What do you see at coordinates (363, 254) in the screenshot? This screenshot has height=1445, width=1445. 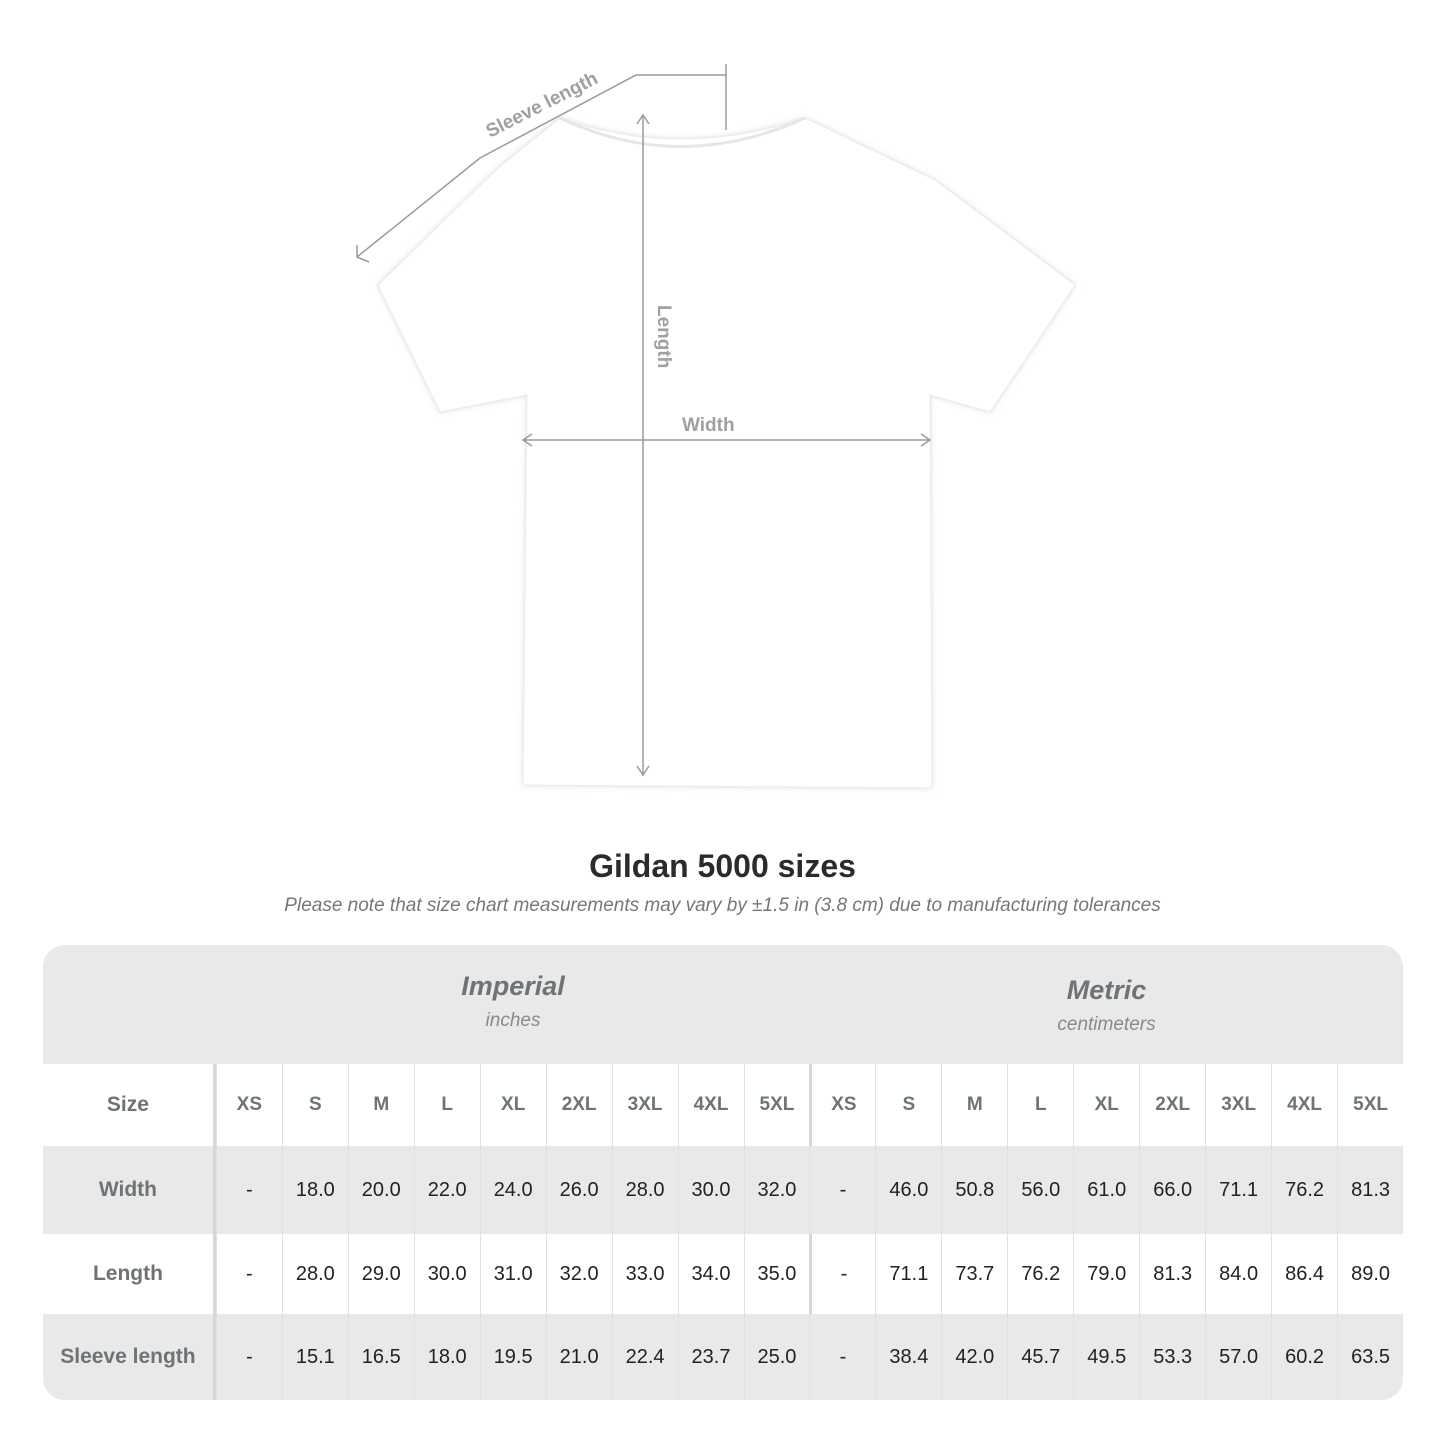 I see `sleeve-arrow-head` at bounding box center [363, 254].